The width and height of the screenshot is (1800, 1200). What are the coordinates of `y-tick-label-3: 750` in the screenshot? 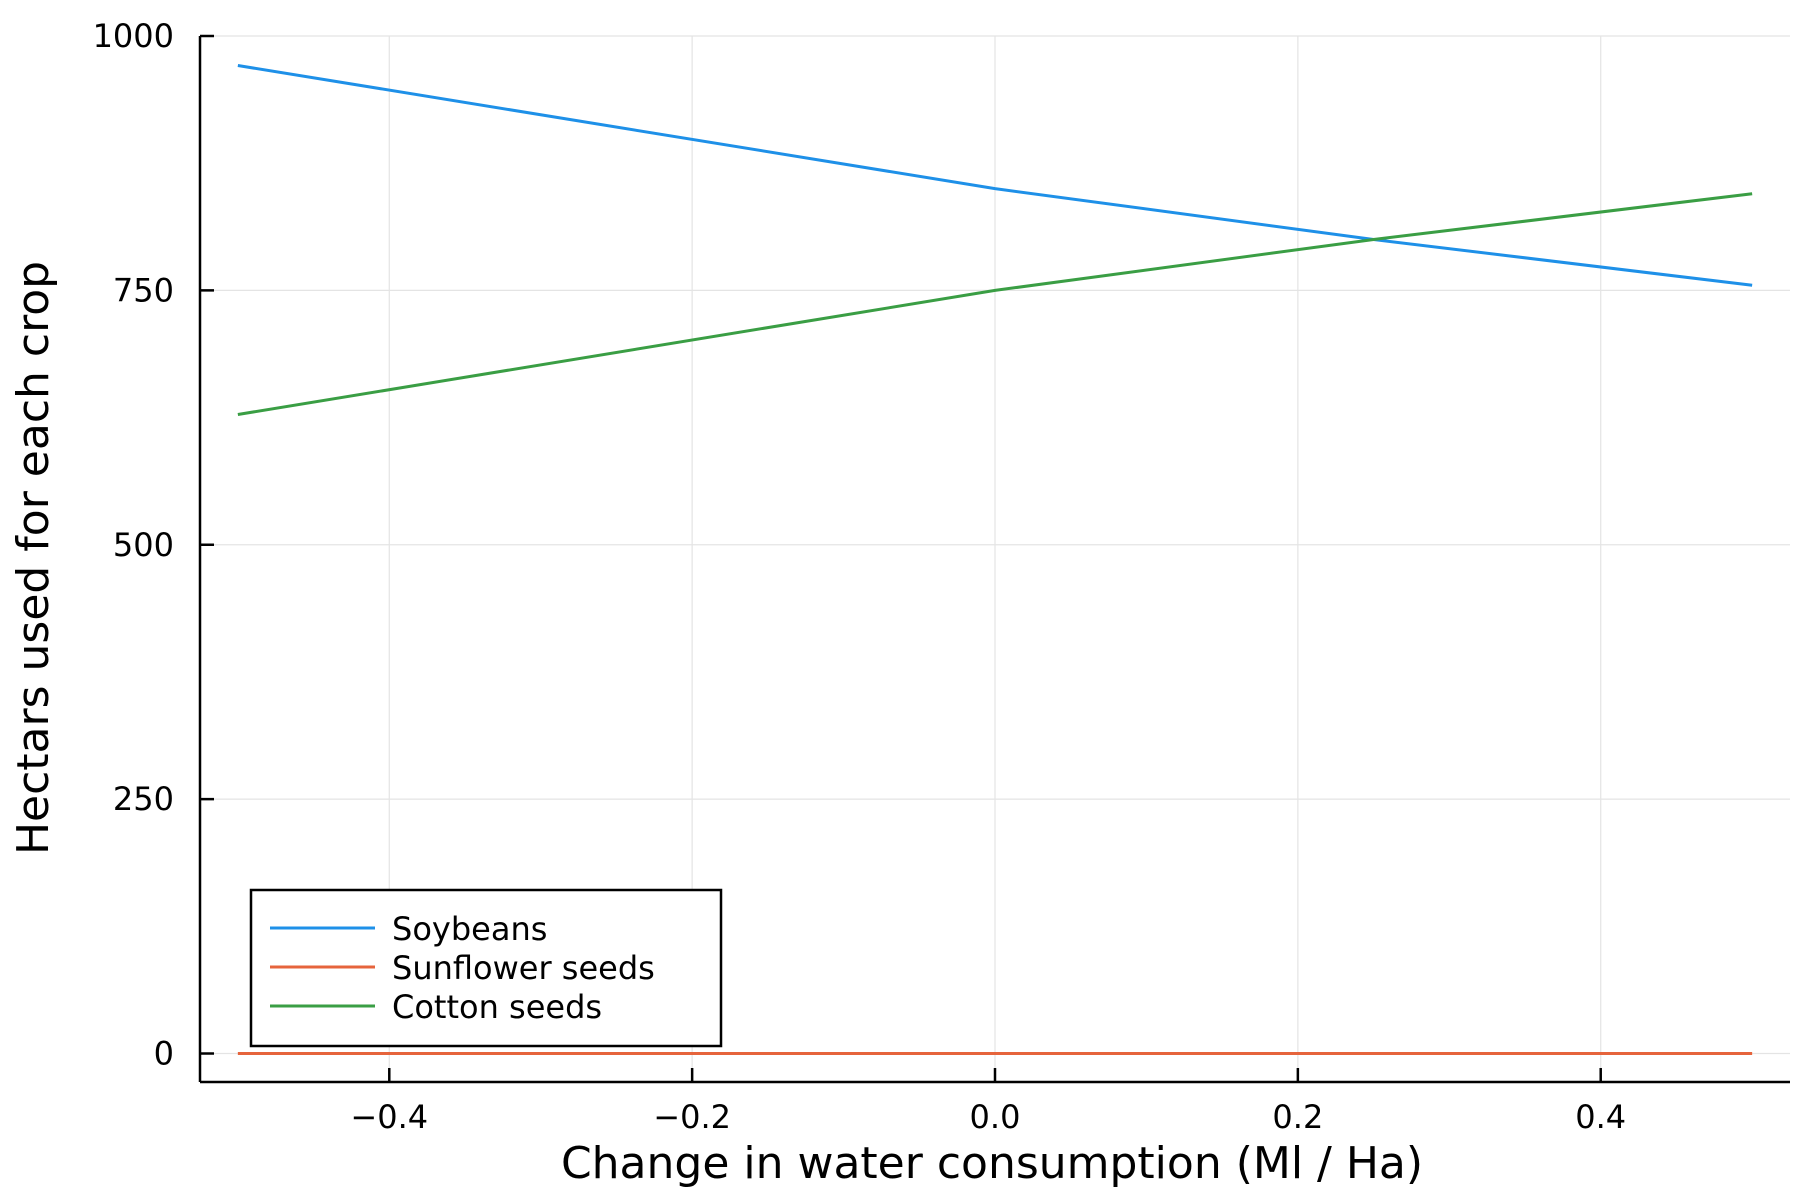 It's located at (143, 290).